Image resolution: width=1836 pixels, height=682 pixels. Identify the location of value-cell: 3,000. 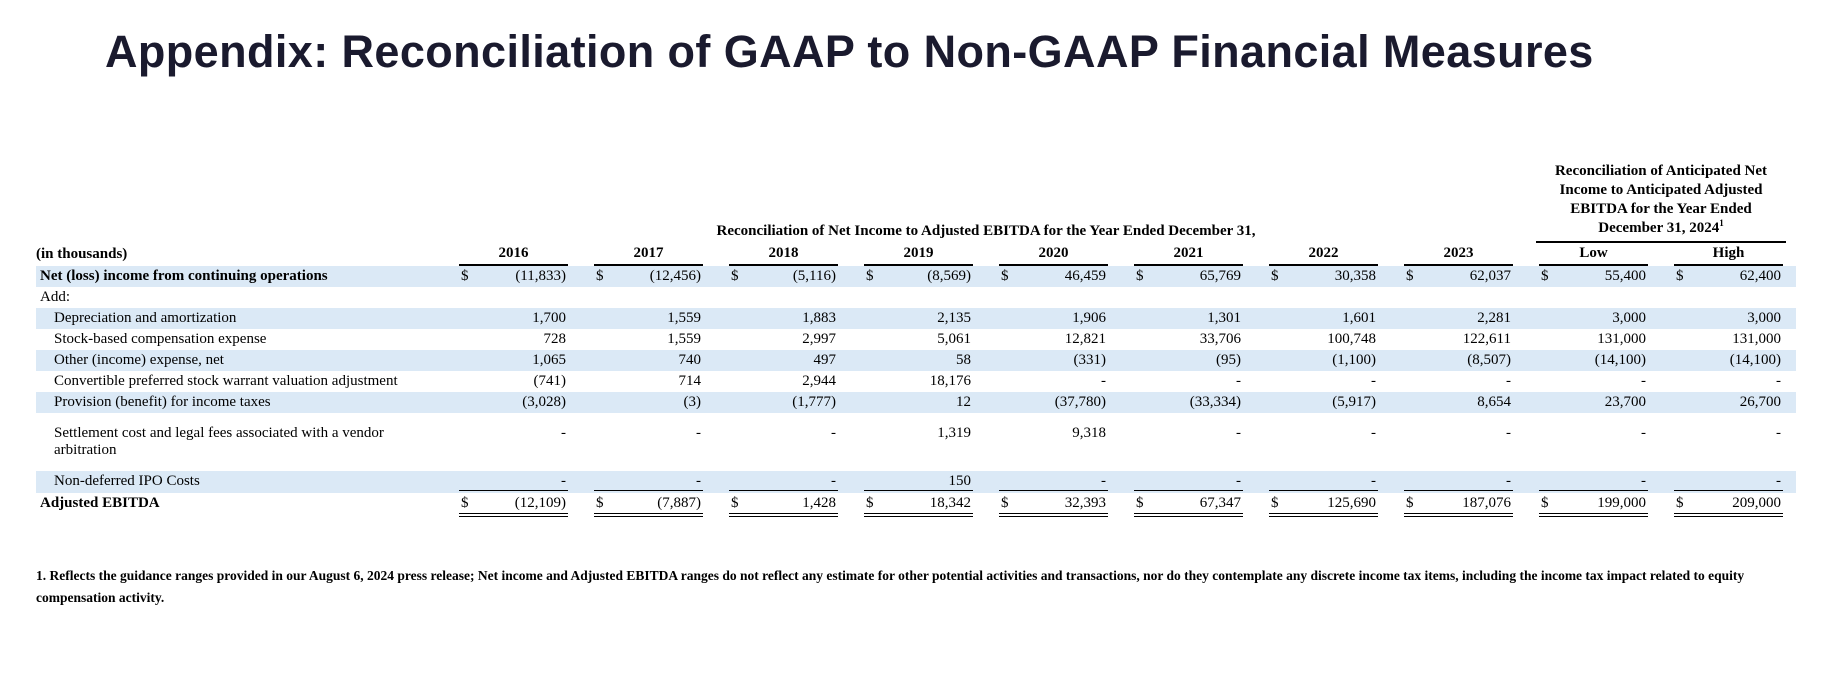
(1728, 318).